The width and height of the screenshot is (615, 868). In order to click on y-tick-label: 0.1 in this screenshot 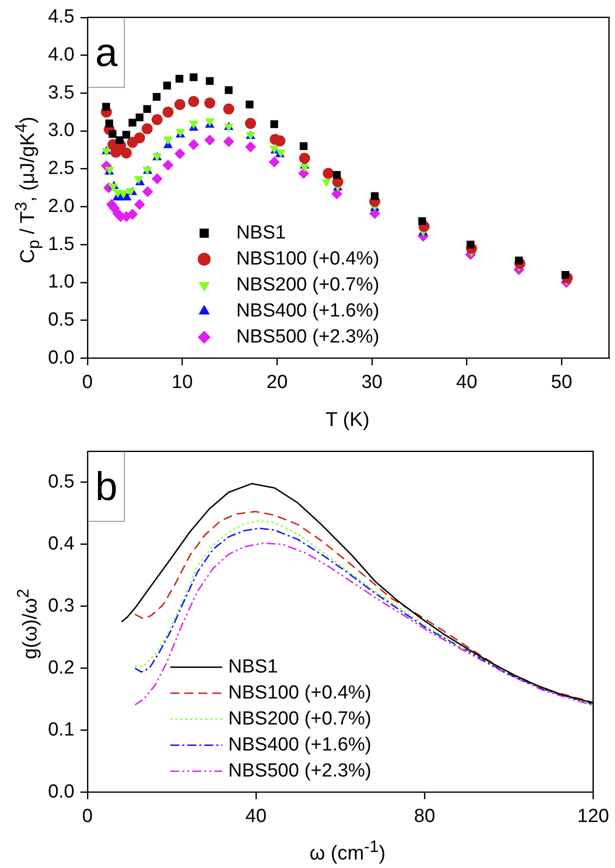, I will do `click(61, 729)`.